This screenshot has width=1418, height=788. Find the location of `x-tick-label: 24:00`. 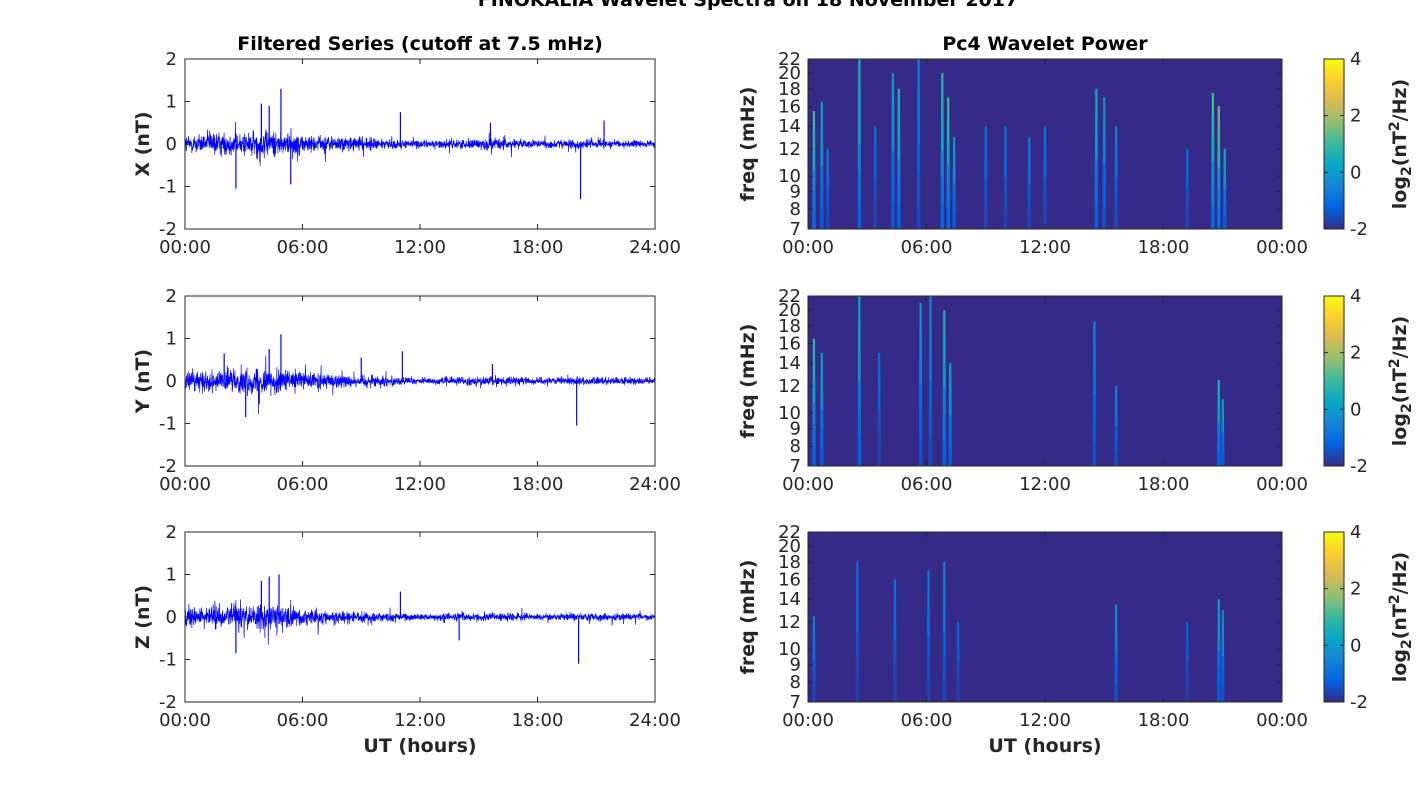

x-tick-label: 24:00 is located at coordinates (655, 720).